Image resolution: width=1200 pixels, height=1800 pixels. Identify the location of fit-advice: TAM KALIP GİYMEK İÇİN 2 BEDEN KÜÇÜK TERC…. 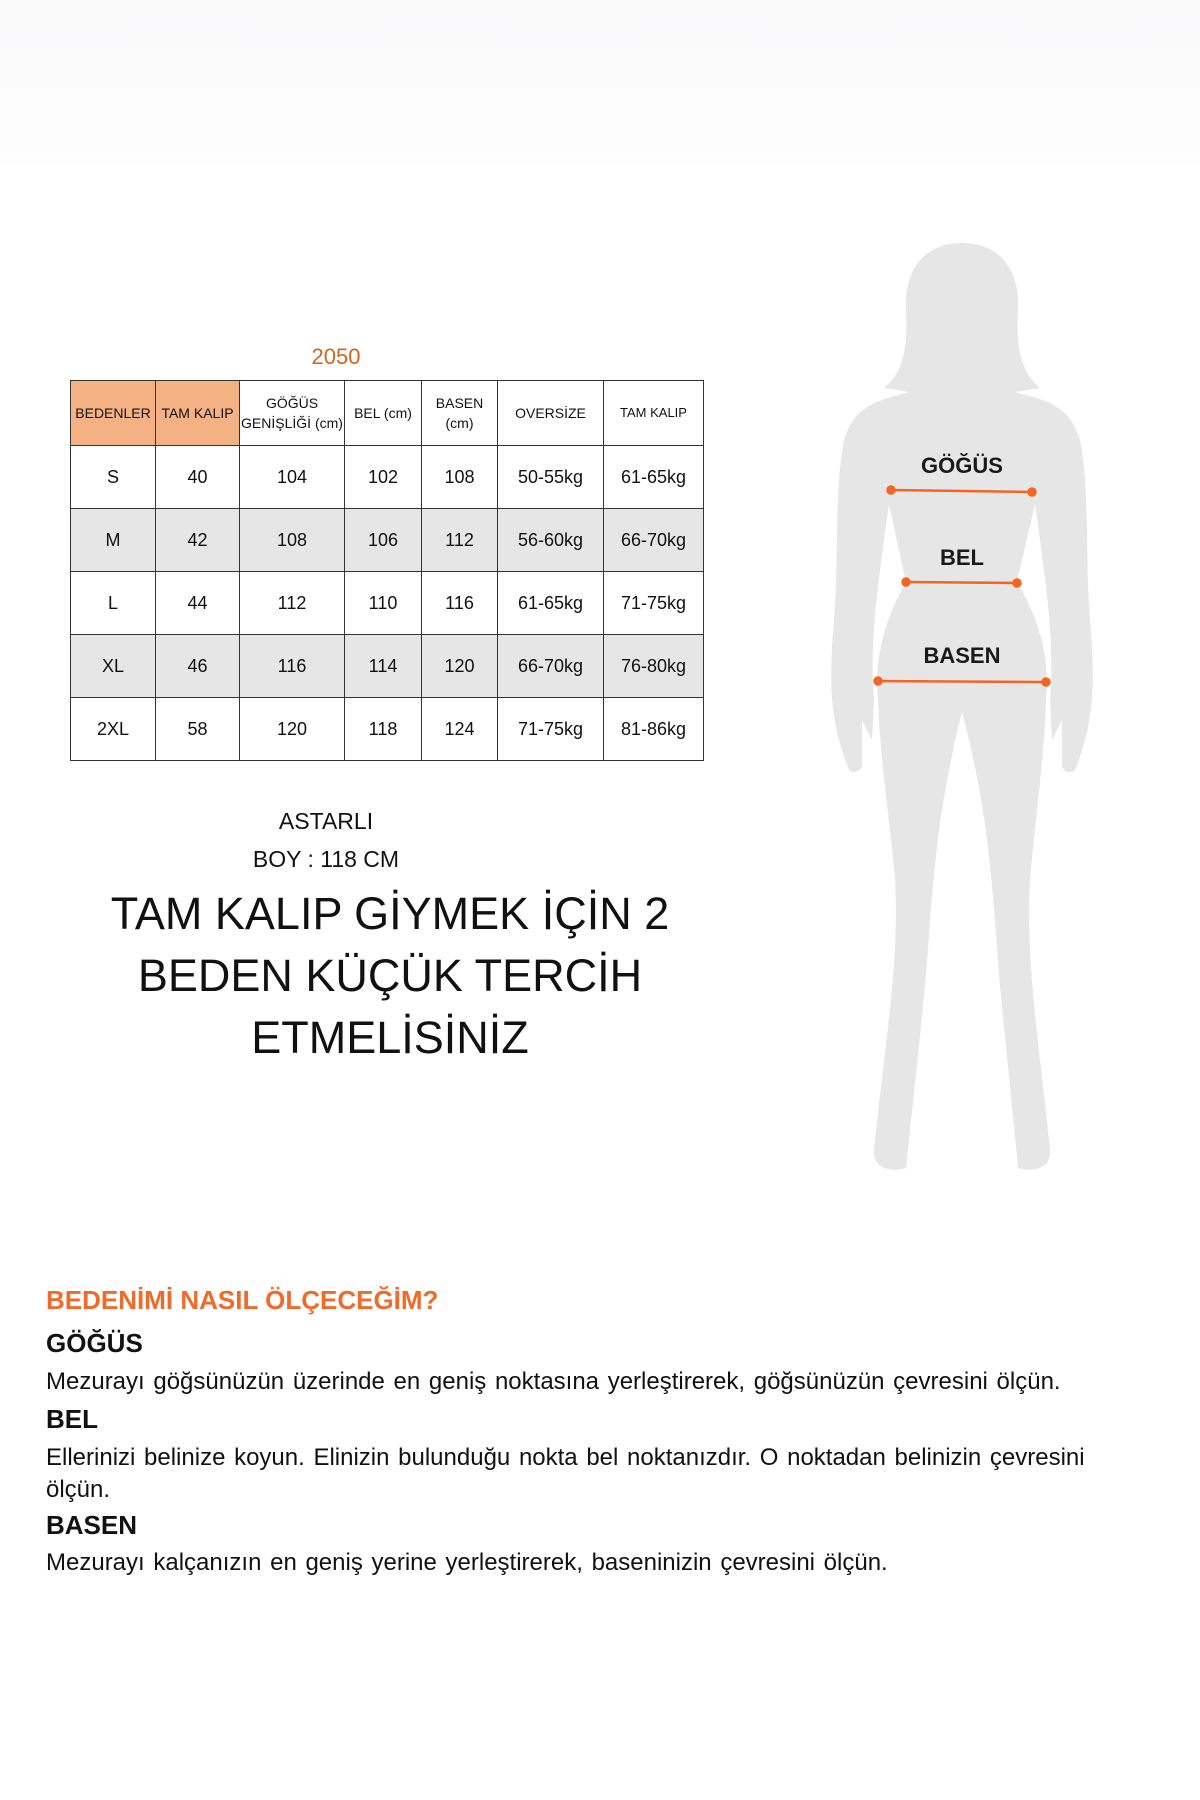
(390, 976).